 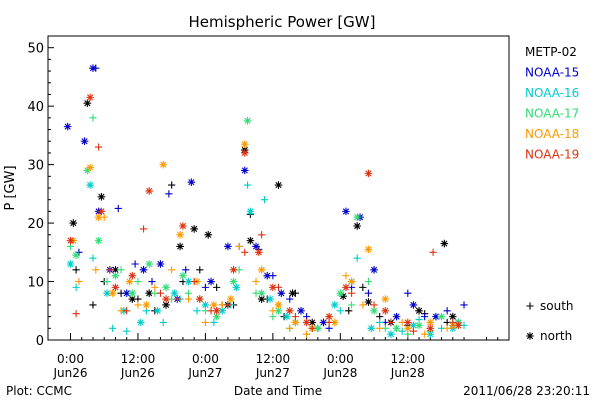 What do you see at coordinates (551, 52) in the screenshot?
I see `legend-series-label: METP-02` at bounding box center [551, 52].